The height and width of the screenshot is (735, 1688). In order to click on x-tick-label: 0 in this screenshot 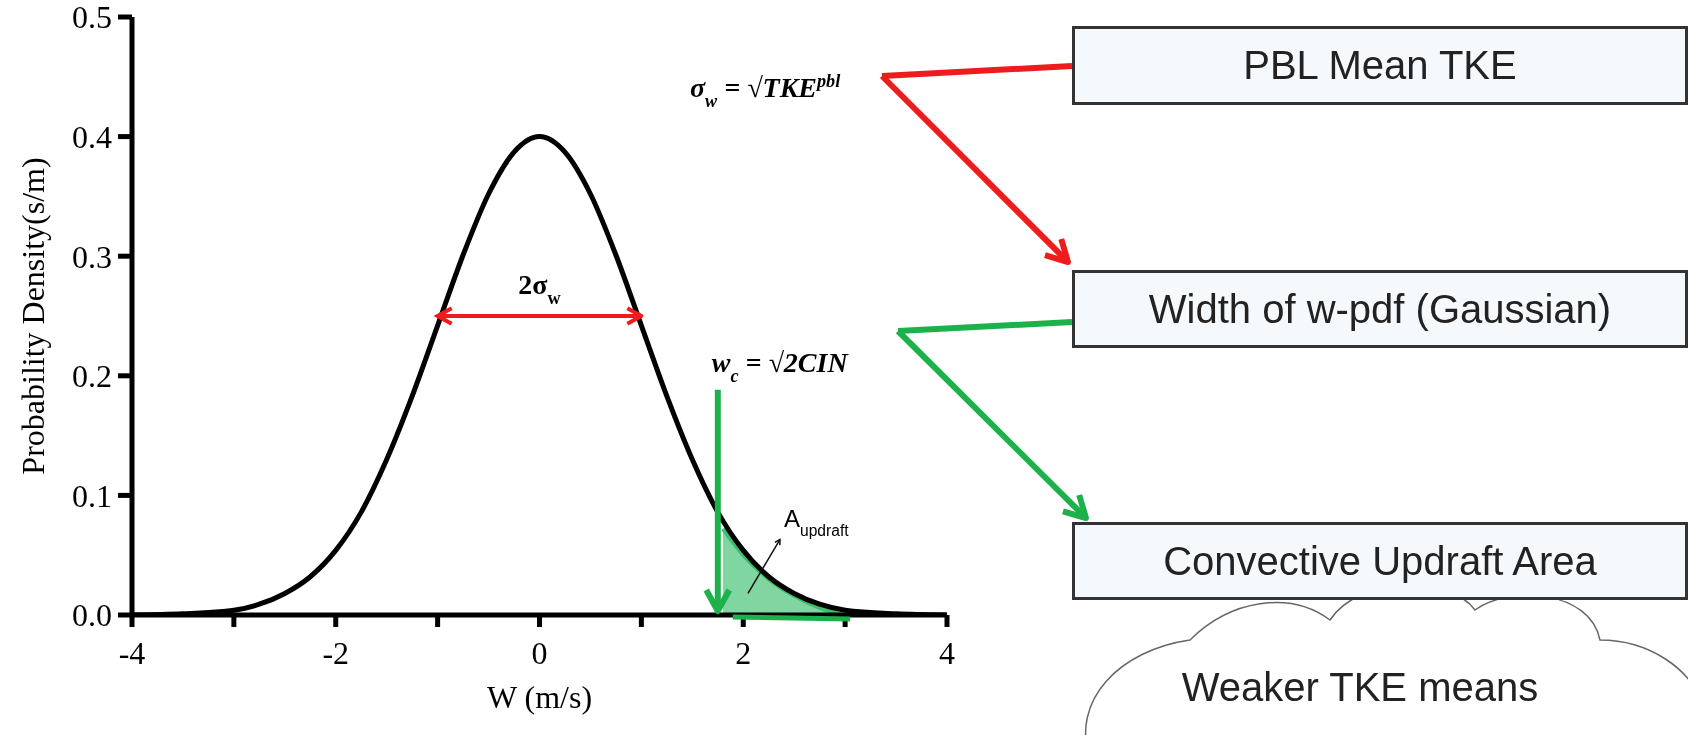, I will do `click(539, 652)`.